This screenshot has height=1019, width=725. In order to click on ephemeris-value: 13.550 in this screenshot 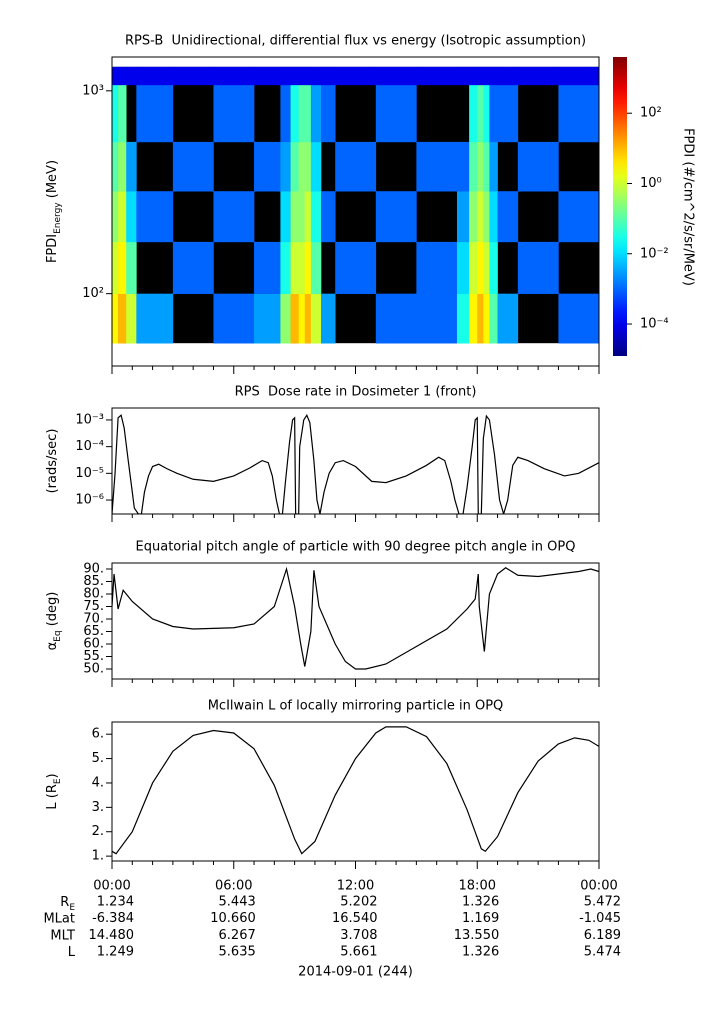, I will do `click(477, 935)`.